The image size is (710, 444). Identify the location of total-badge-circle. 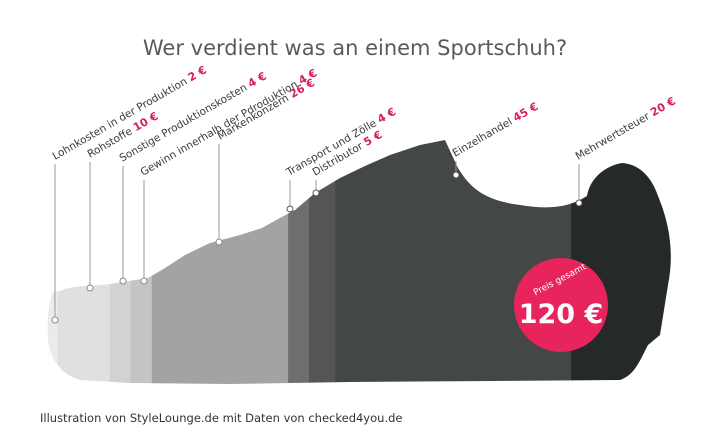
(561, 305).